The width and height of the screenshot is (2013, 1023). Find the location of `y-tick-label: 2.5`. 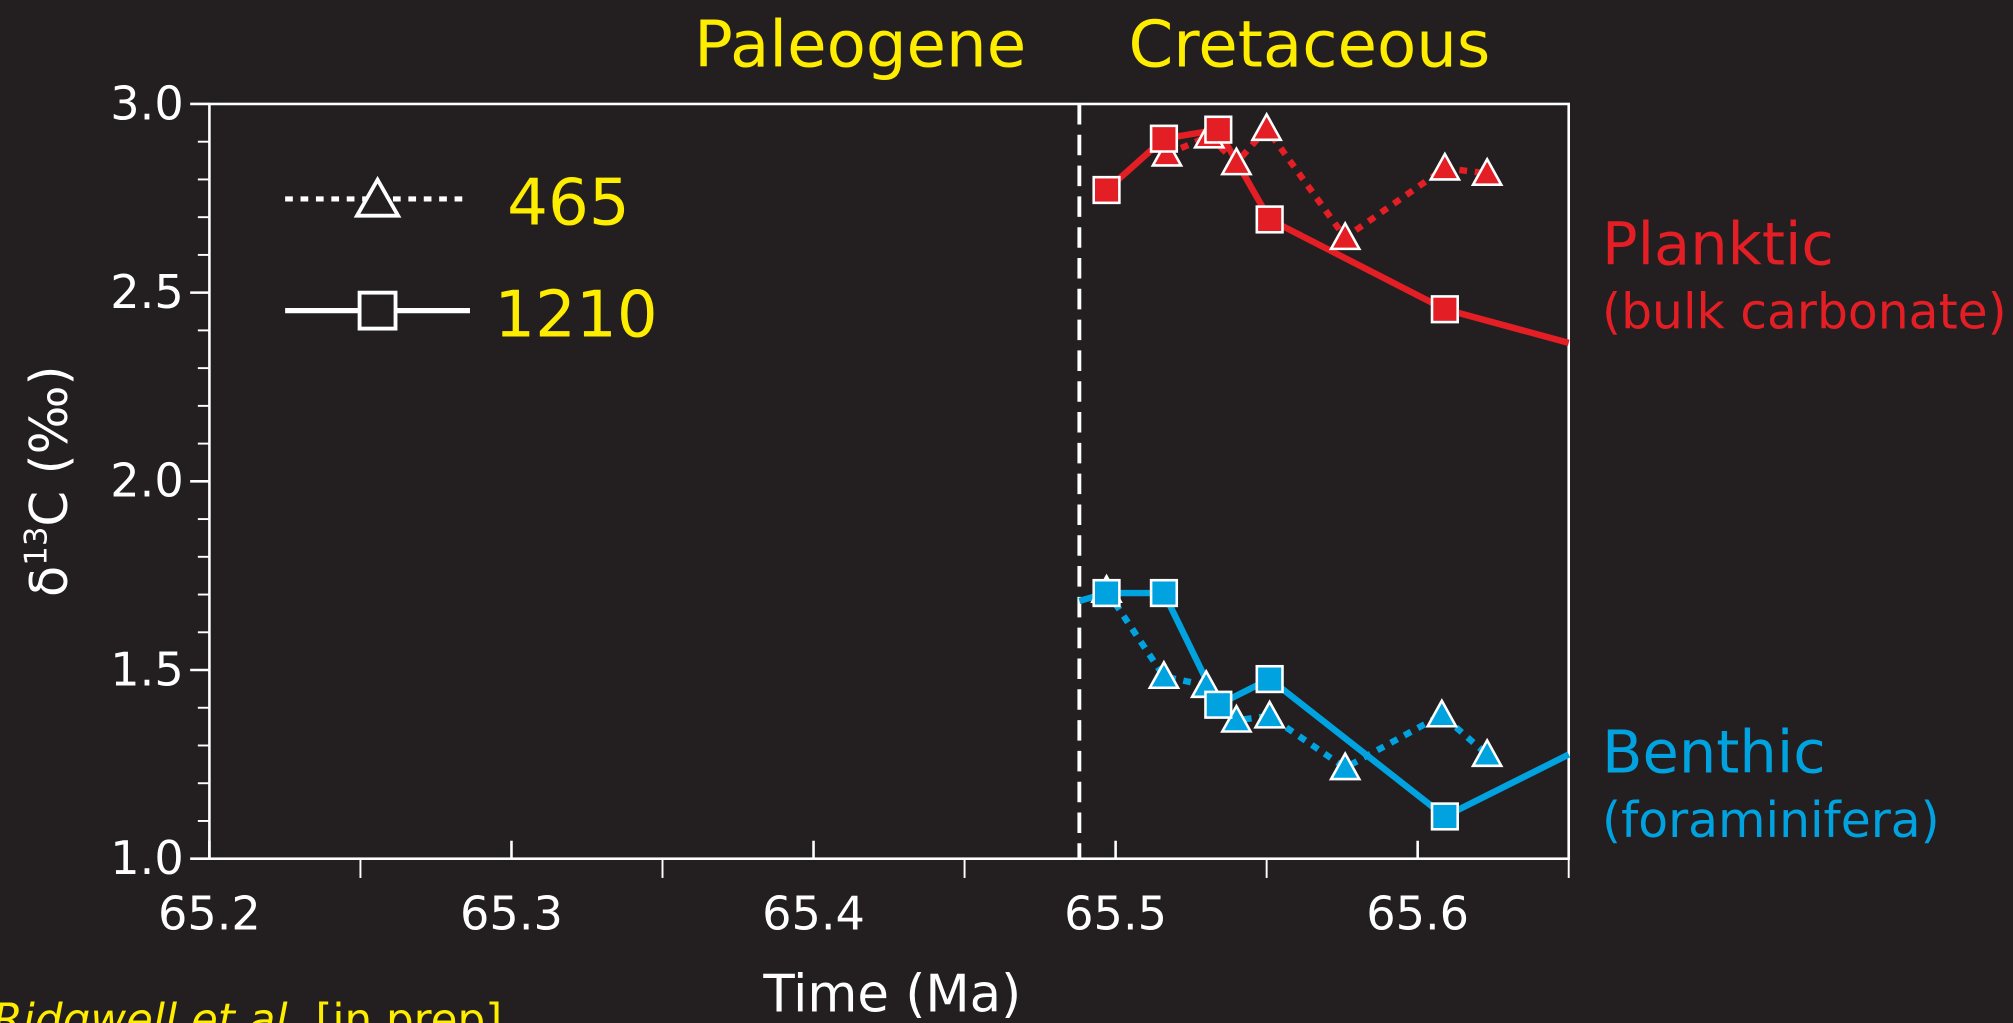

y-tick-label: 2.5 is located at coordinates (146, 292).